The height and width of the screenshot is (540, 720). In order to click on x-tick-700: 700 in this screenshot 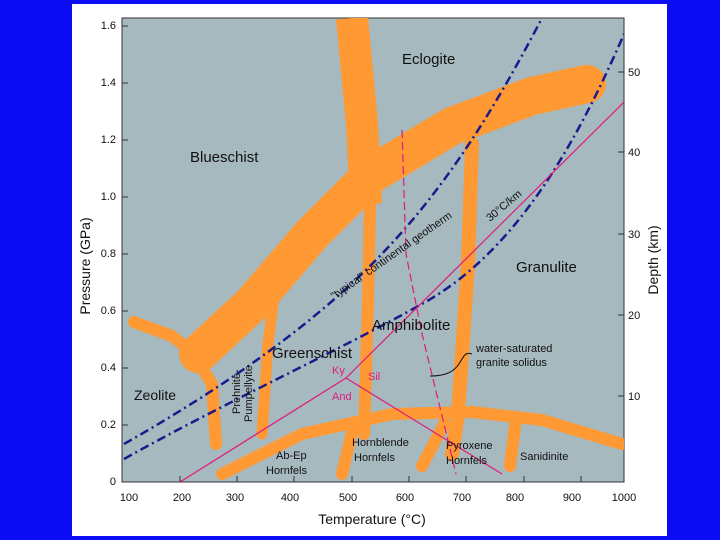, I will do `click(462, 498)`.